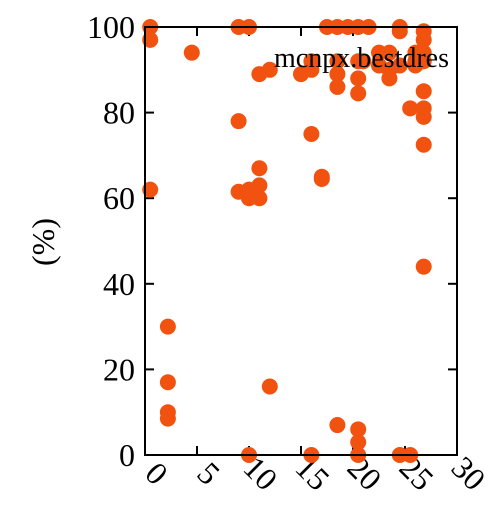  Describe the element at coordinates (111, 27) in the screenshot. I see `y-tick-label: 100` at that location.